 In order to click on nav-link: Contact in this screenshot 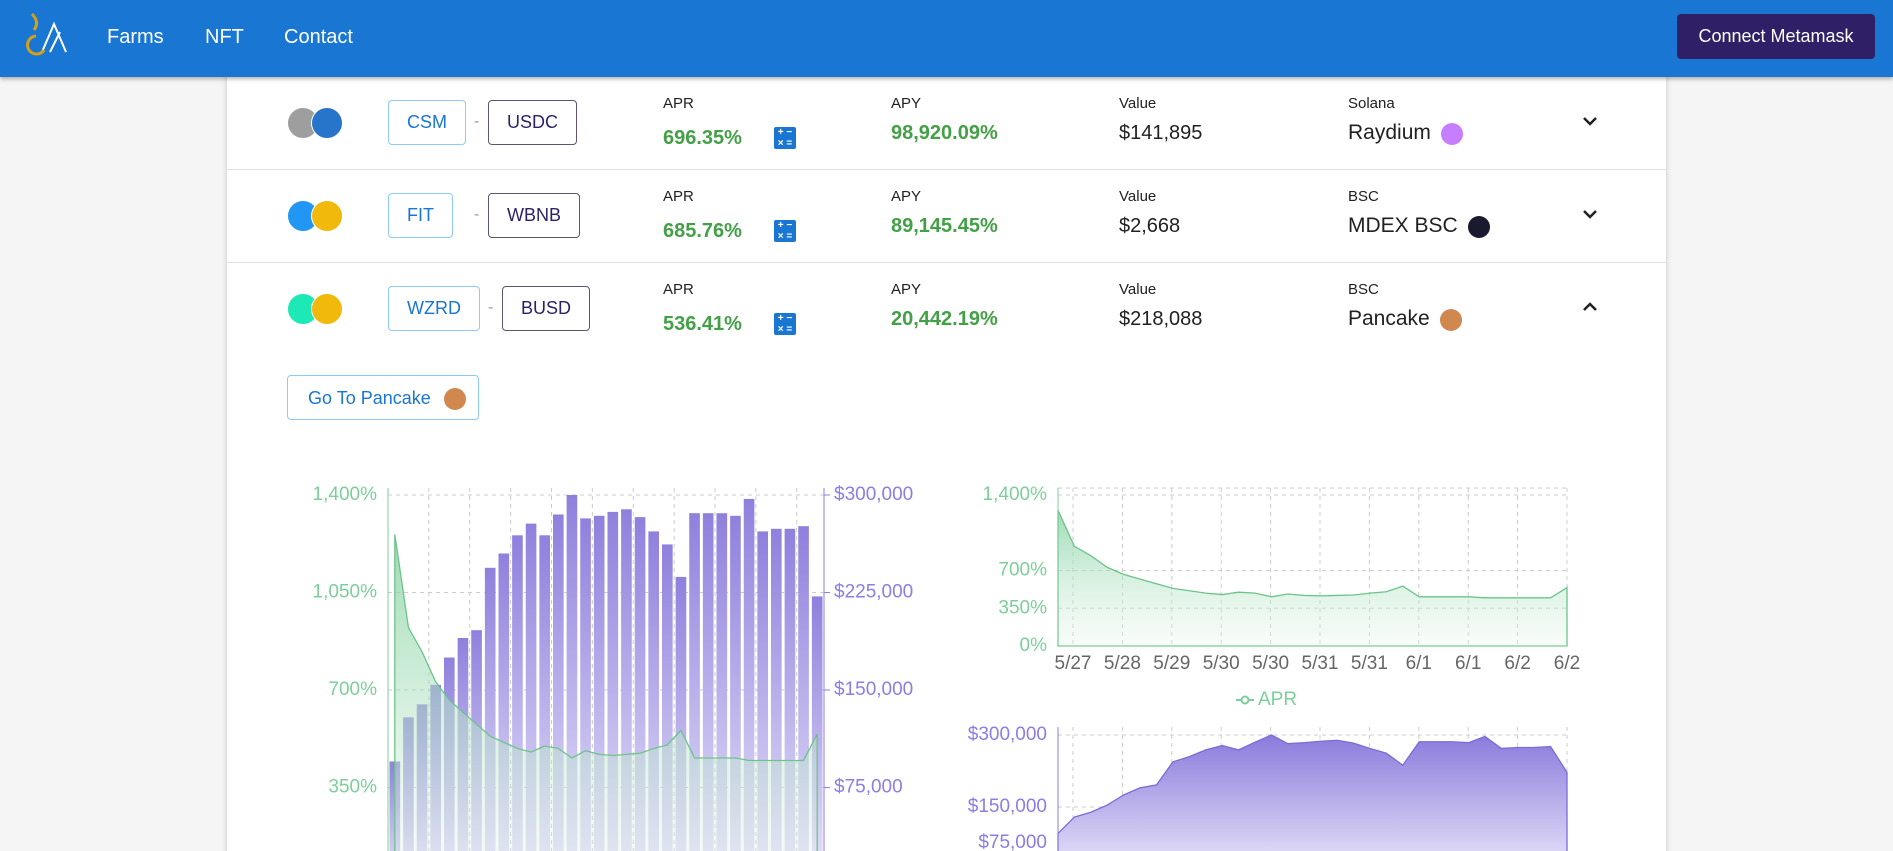, I will do `click(318, 37)`.